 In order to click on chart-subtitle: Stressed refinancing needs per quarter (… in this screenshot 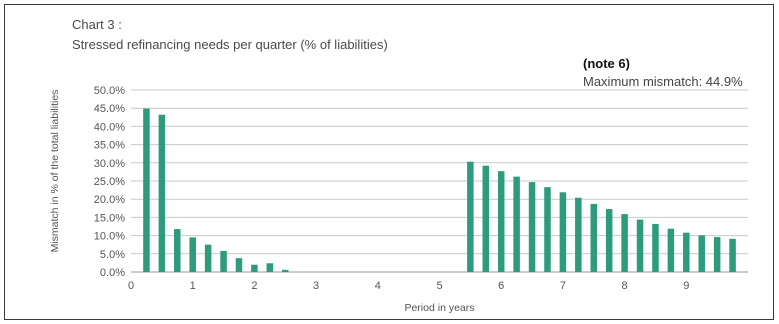, I will do `click(230, 44)`.